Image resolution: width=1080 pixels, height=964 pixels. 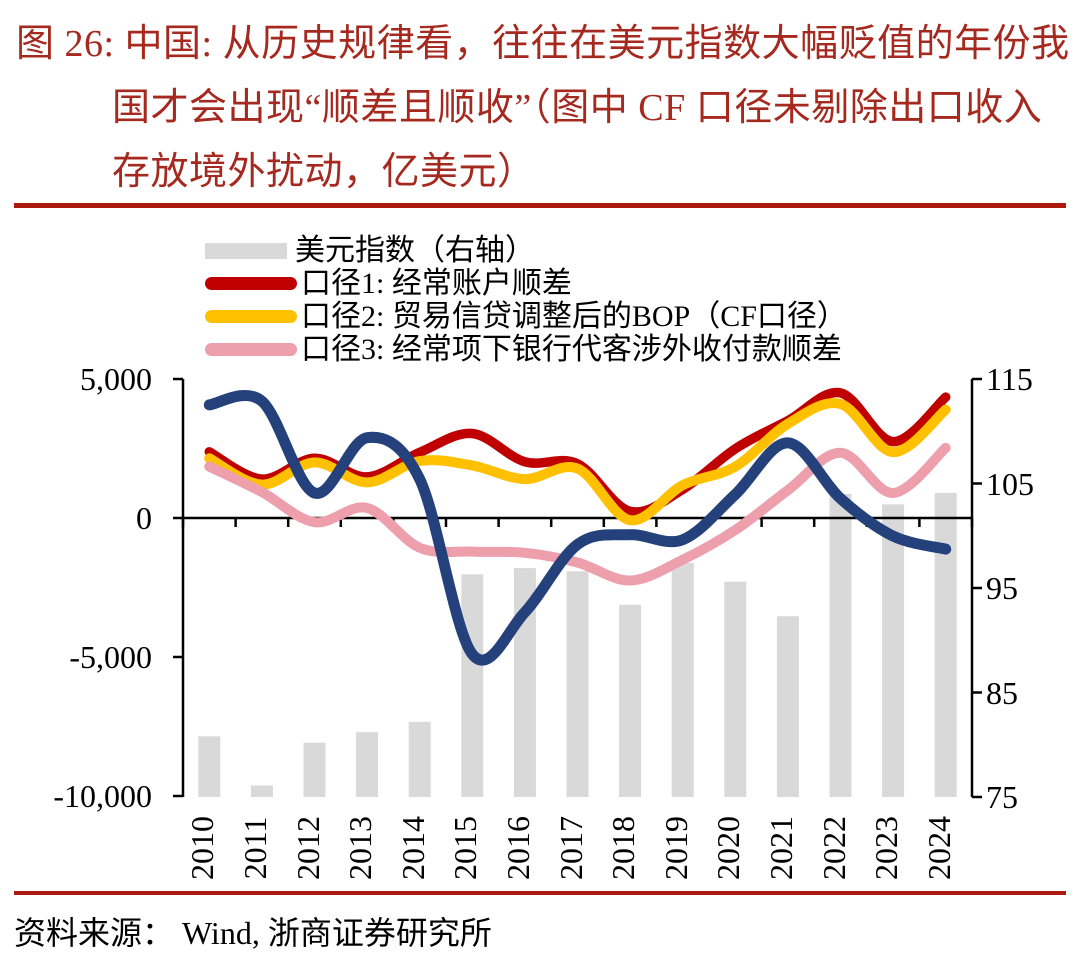 What do you see at coordinates (577, 108) in the screenshot?
I see `figure-title-line-2: 国才会出现“顺差且顺收”（图中 CF 口径未剔除出口收入` at bounding box center [577, 108].